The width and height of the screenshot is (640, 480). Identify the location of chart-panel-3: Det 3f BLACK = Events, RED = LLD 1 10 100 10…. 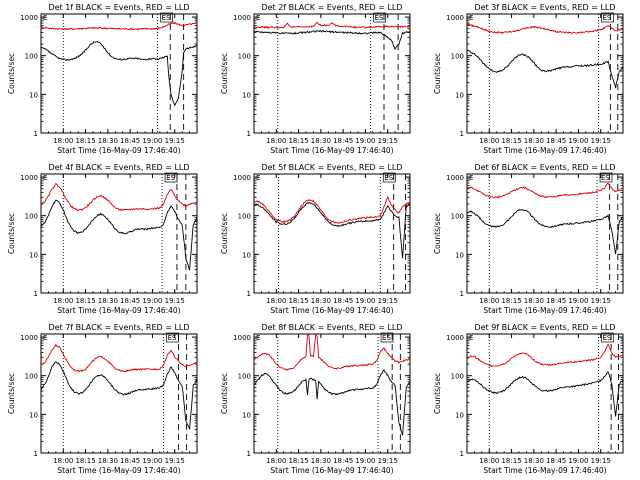
(528, 79).